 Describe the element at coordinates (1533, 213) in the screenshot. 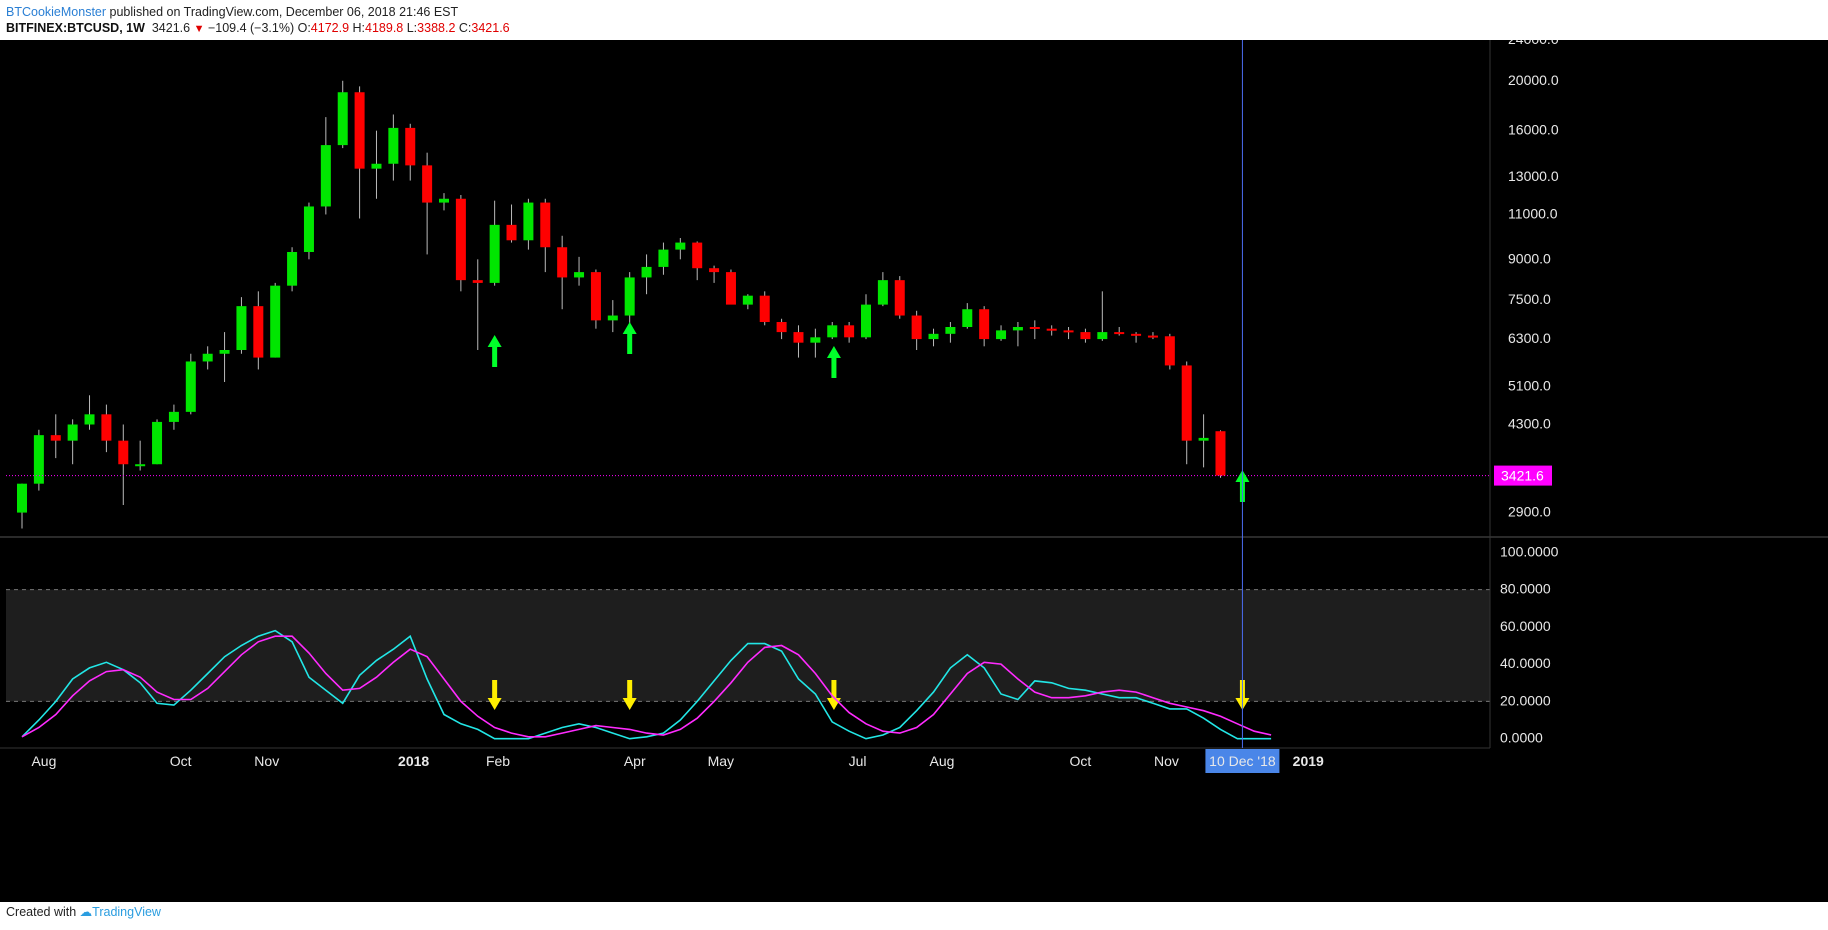

I see `price-tick-label: 11000.0` at that location.